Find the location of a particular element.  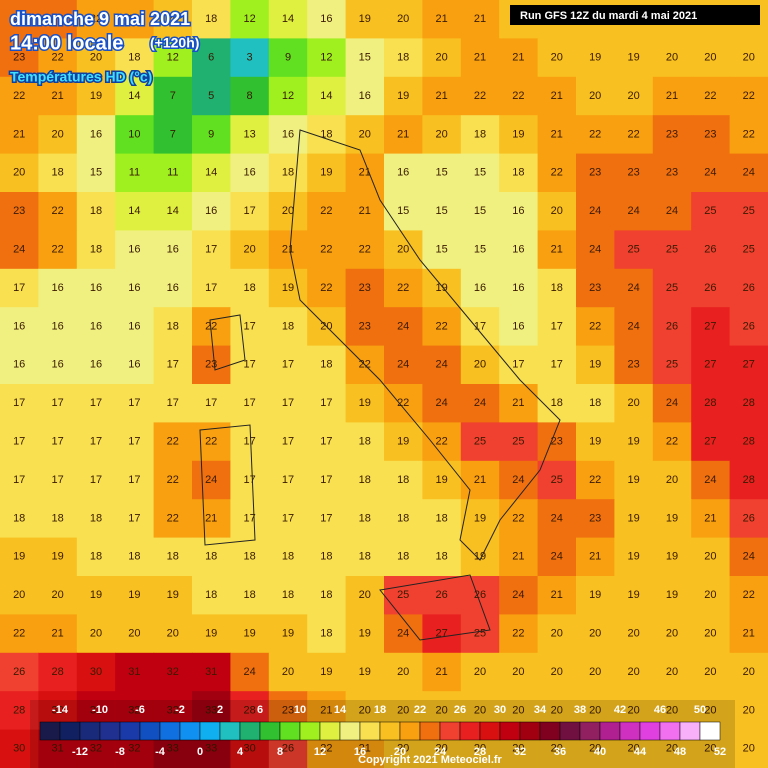

temp-value: 14 is located at coordinates (134, 96).